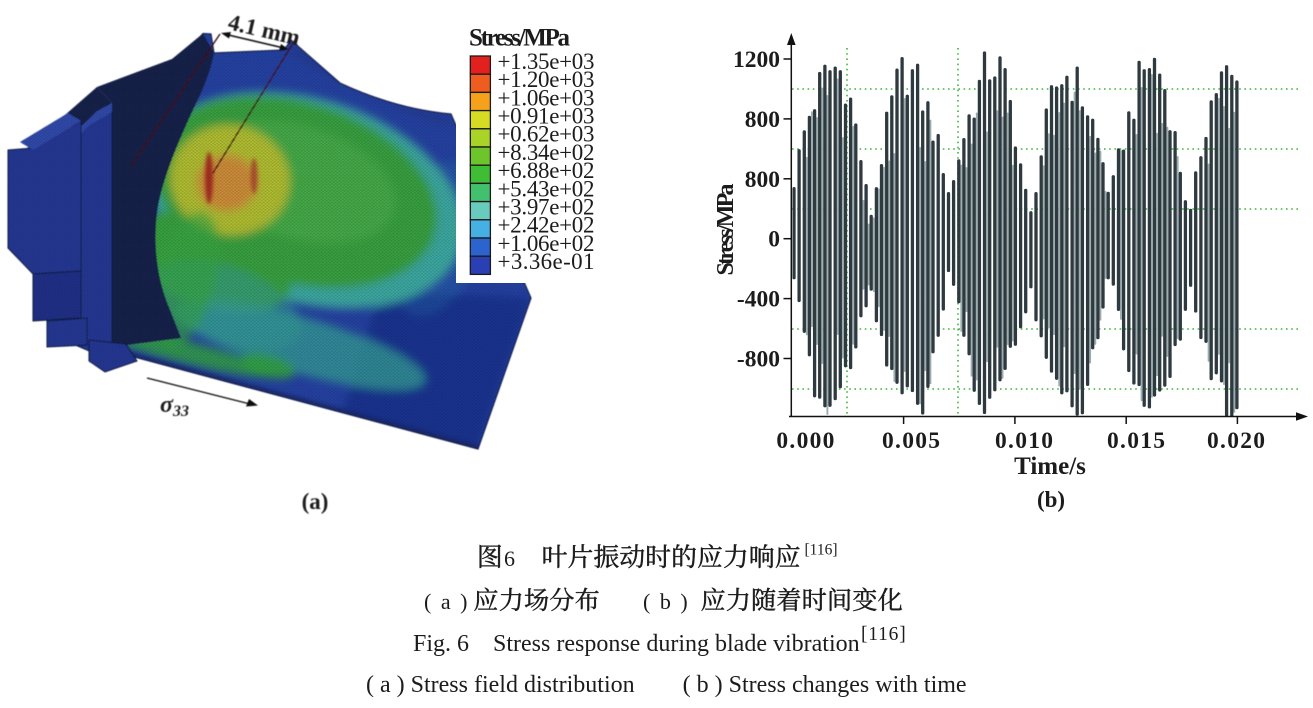 The image size is (1313, 708). Describe the element at coordinates (546, 225) in the screenshot. I see `svg-text: +2.42e+02` at that location.